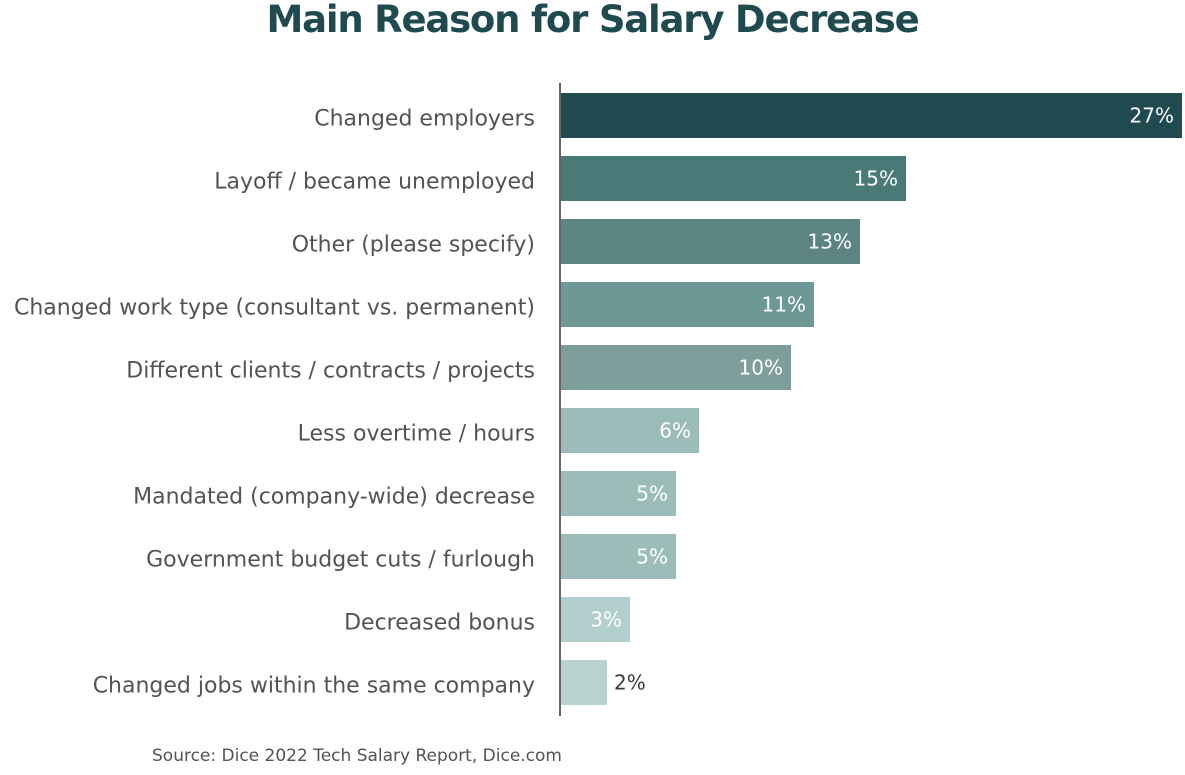  Describe the element at coordinates (334, 497) in the screenshot. I see `category-label: Mandated (company-wide) decrease` at that location.